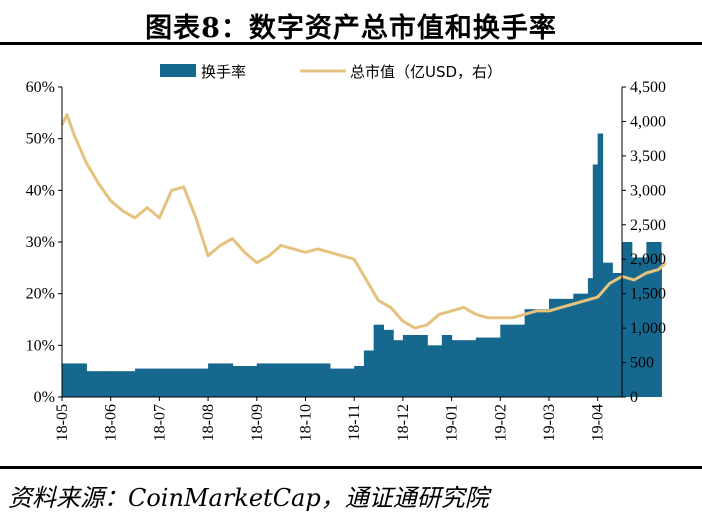 Image resolution: width=702 pixels, height=518 pixels. I want to click on right-tick-label: 500, so click(642, 363).